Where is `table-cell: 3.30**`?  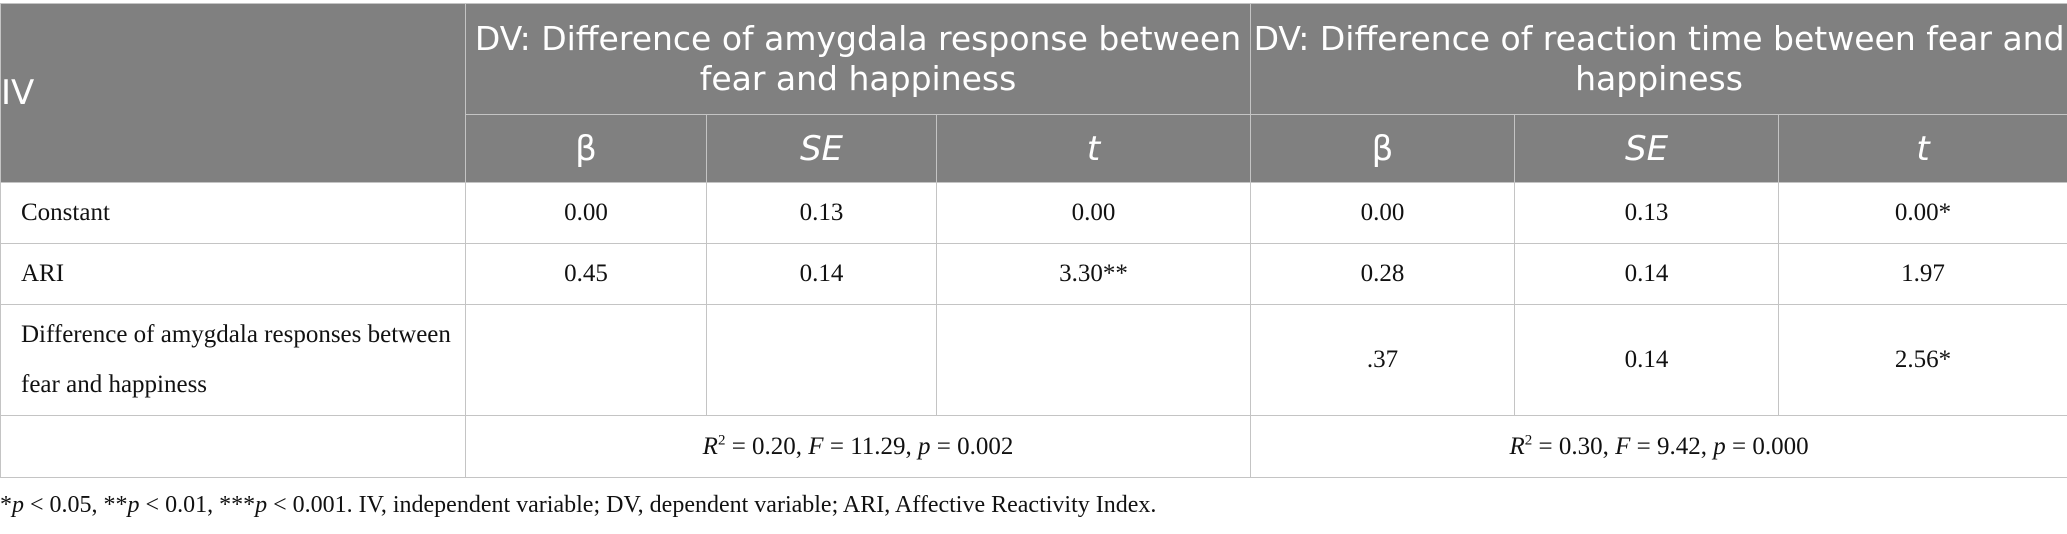
table-cell: 3.30** is located at coordinates (1093, 274).